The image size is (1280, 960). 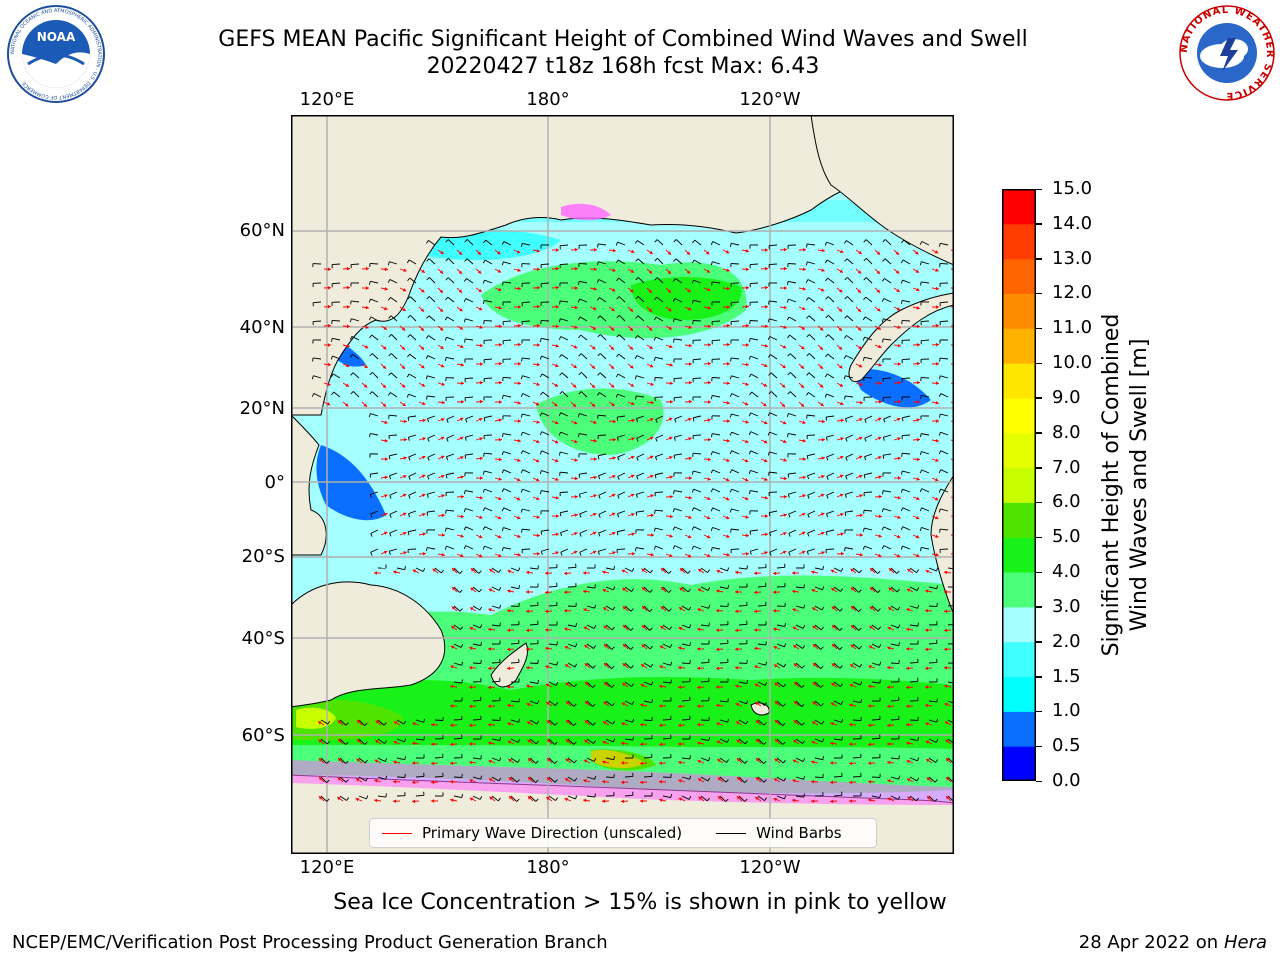 I want to click on colorbar-tick-label: 6.0, so click(x=1066, y=502).